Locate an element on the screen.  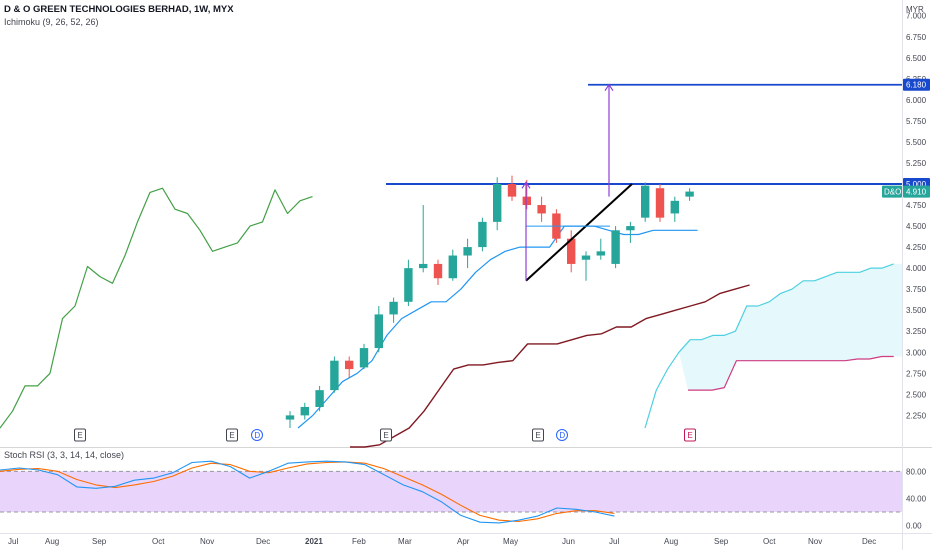
stoch-tick-label: 0.00 is located at coordinates (914, 526).